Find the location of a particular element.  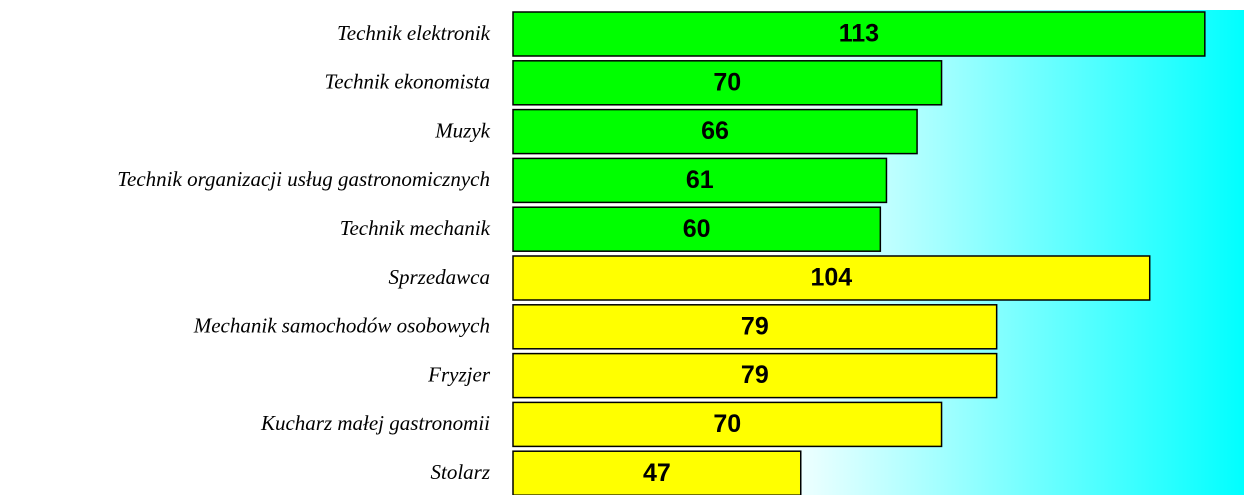

category-label: Technik ekonomista is located at coordinates (407, 82).